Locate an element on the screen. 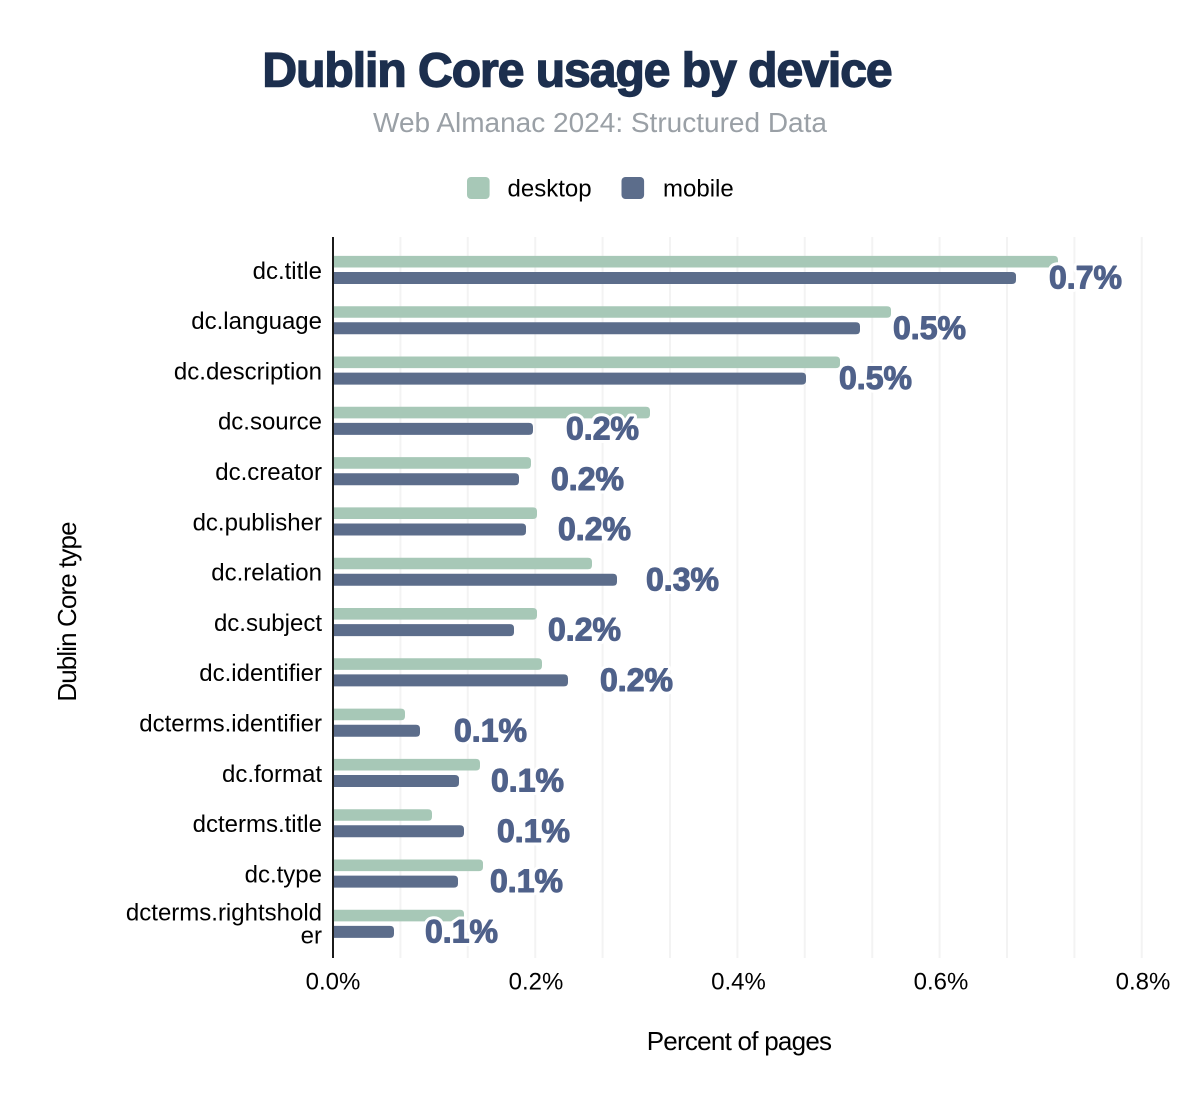 This screenshot has width=1200, height=1110. svg-text:Web Almanac 2024: Structured D: Web Almanac 2024: Structured Data is located at coordinates (600, 122).